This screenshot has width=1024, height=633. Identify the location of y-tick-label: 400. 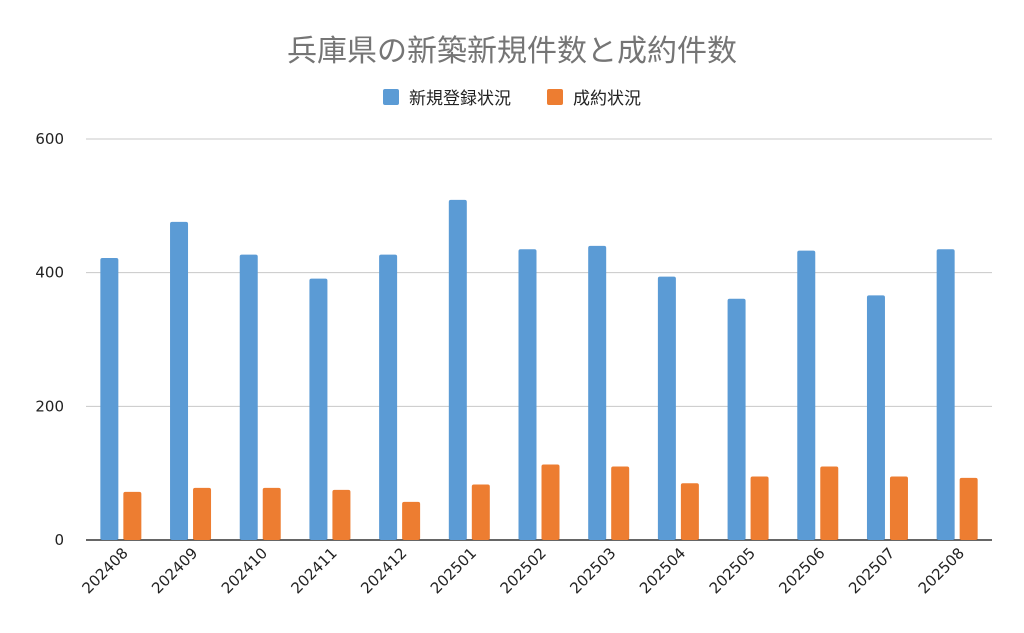
(49, 273).